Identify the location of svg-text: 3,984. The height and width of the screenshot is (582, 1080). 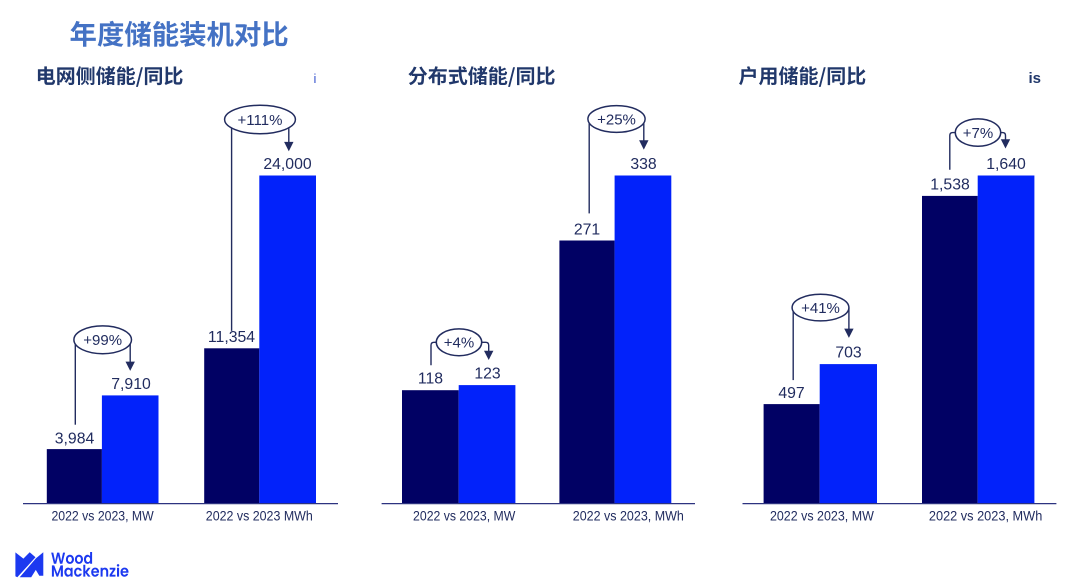
(75, 439).